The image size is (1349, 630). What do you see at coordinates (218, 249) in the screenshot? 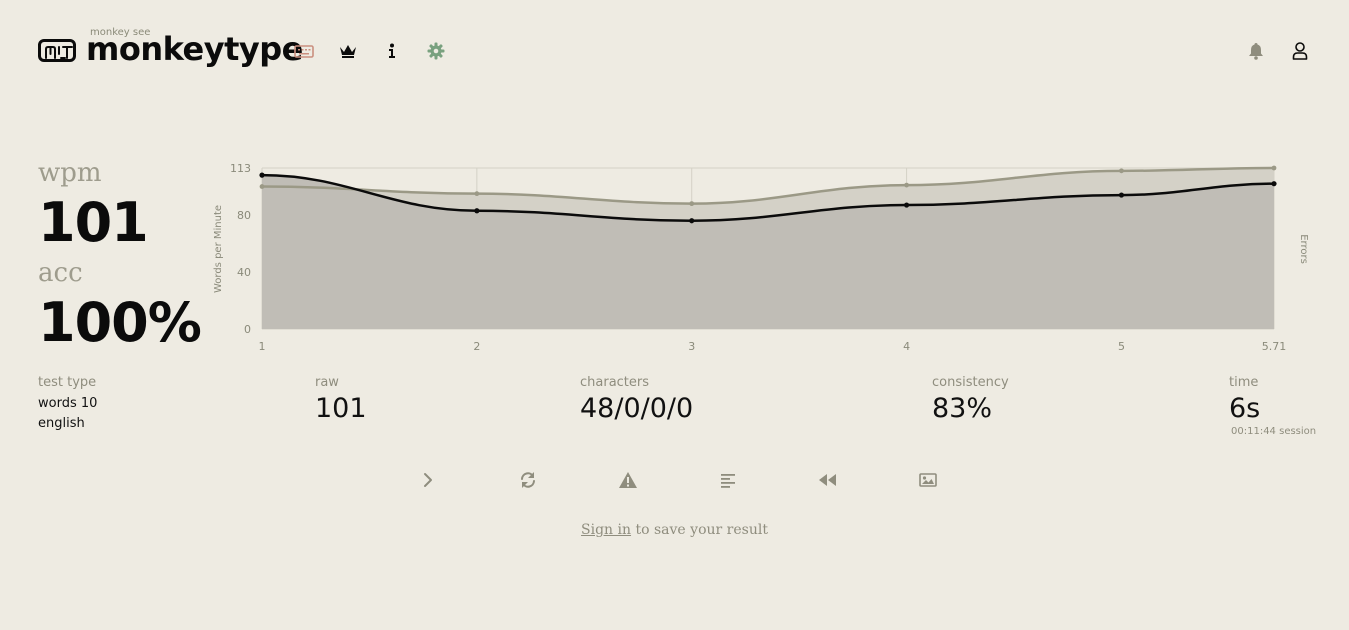
I see `chart-y-label: Words per Minute` at bounding box center [218, 249].